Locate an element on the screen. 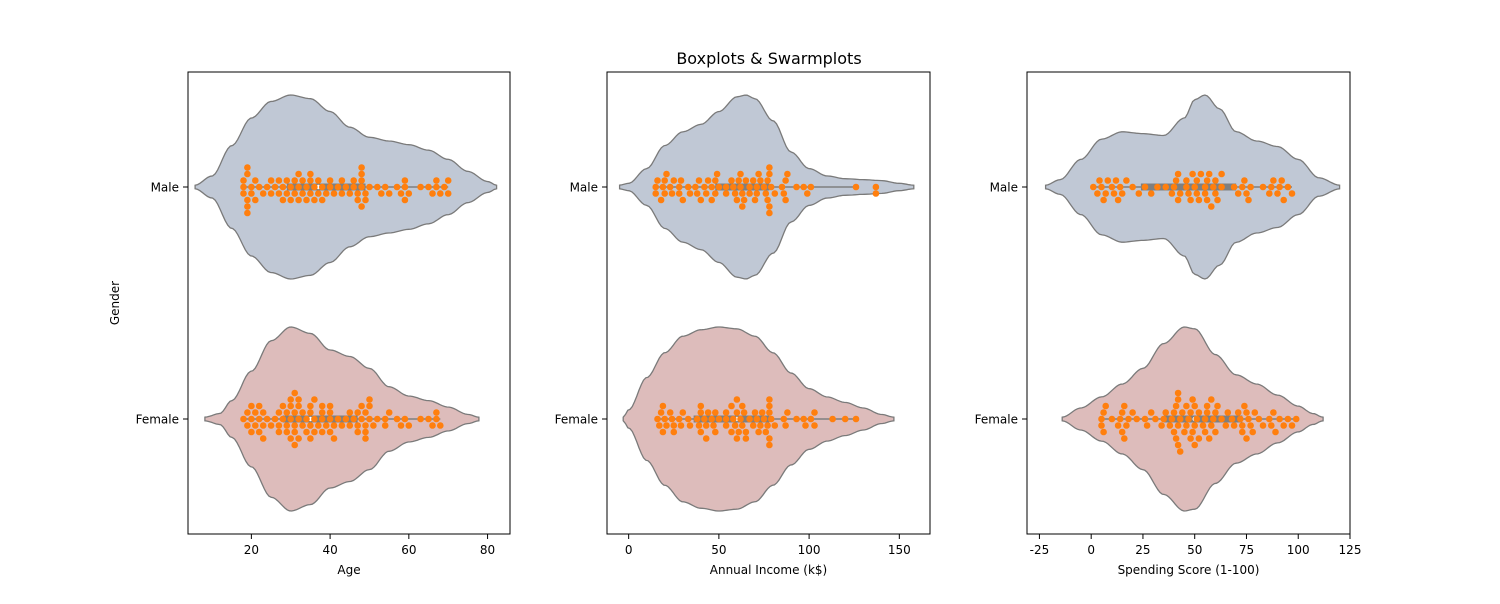  x-tick-label: 20 is located at coordinates (251, 550).